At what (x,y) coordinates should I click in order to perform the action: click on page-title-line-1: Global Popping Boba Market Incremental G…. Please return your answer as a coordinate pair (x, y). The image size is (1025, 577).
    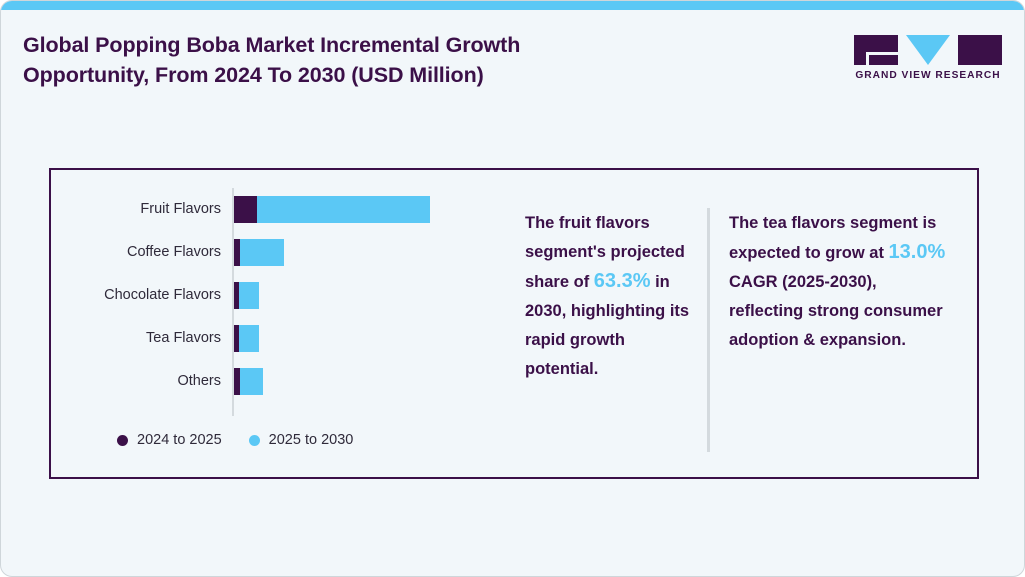
    Looking at the image, I should click on (272, 45).